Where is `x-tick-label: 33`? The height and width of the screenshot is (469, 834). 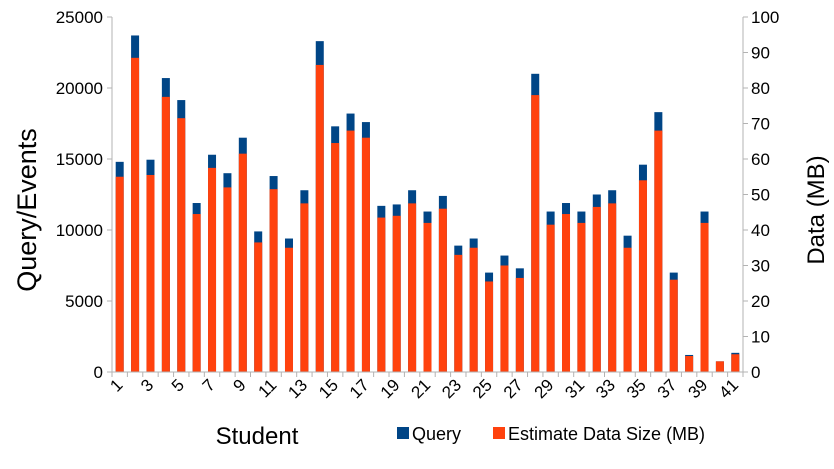 x-tick-label: 33 is located at coordinates (605, 388).